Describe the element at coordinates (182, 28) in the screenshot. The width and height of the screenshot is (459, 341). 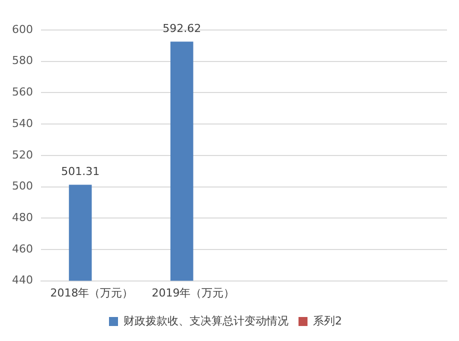
I see `data-label: 592.62` at that location.